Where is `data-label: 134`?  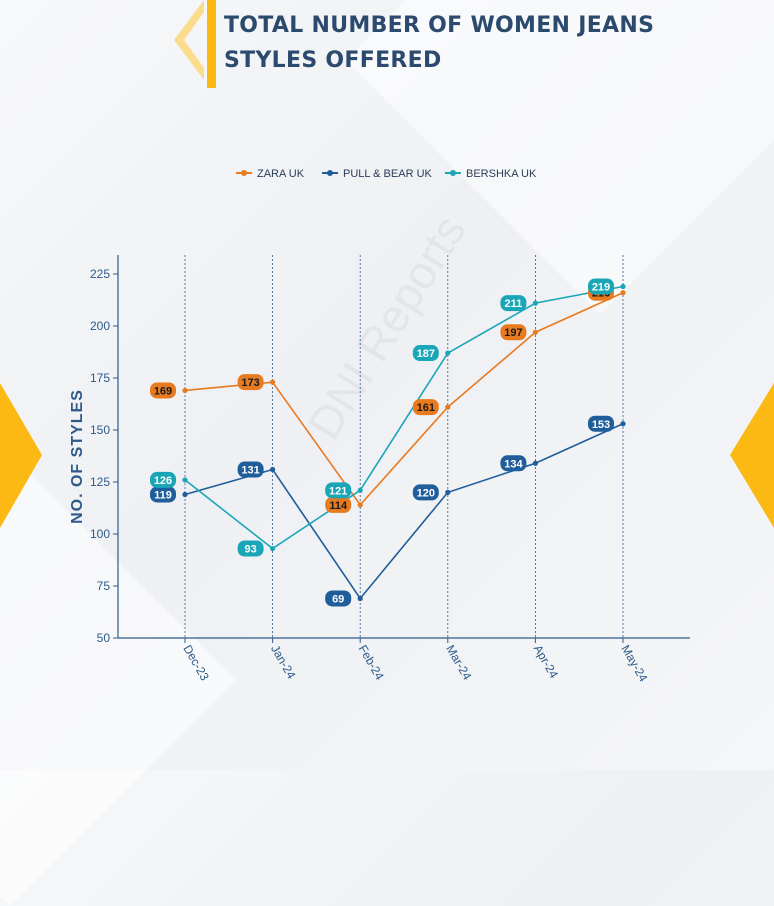
data-label: 134 is located at coordinates (513, 464).